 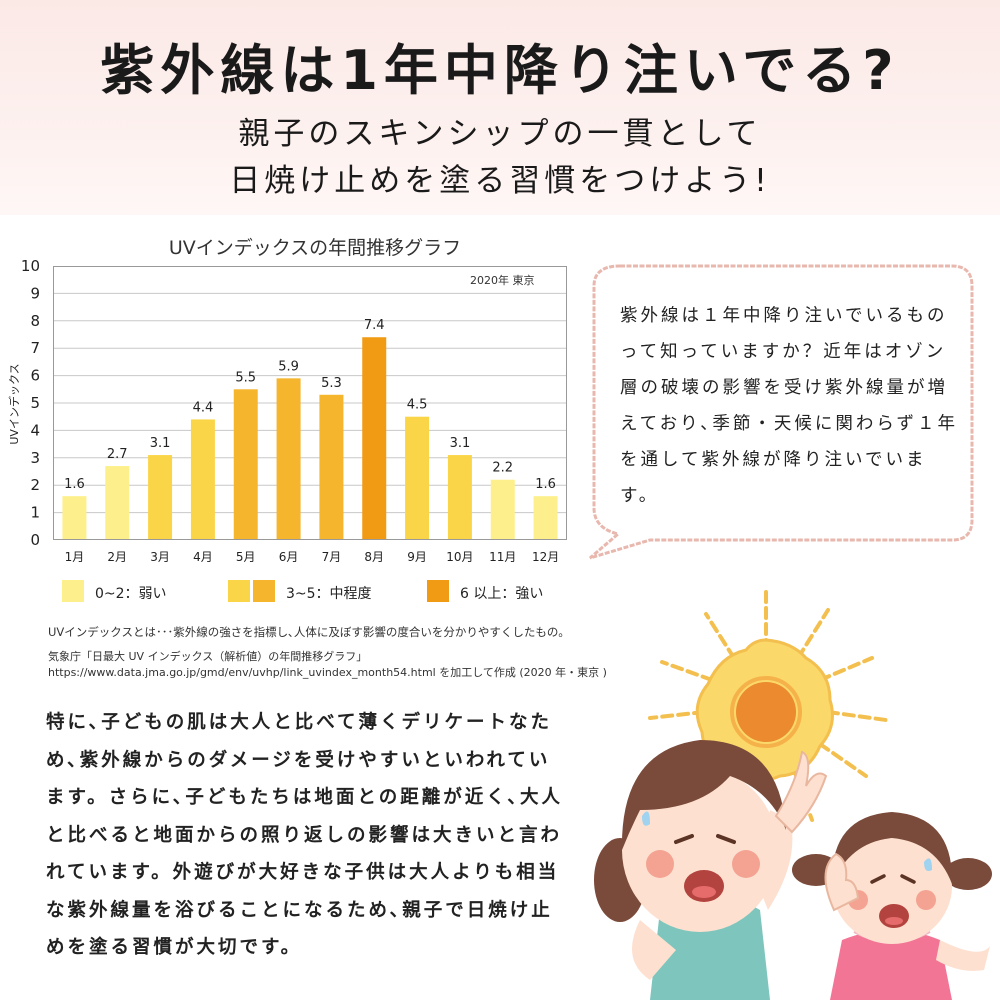 I want to click on data-label: 5.5, so click(x=245, y=377).